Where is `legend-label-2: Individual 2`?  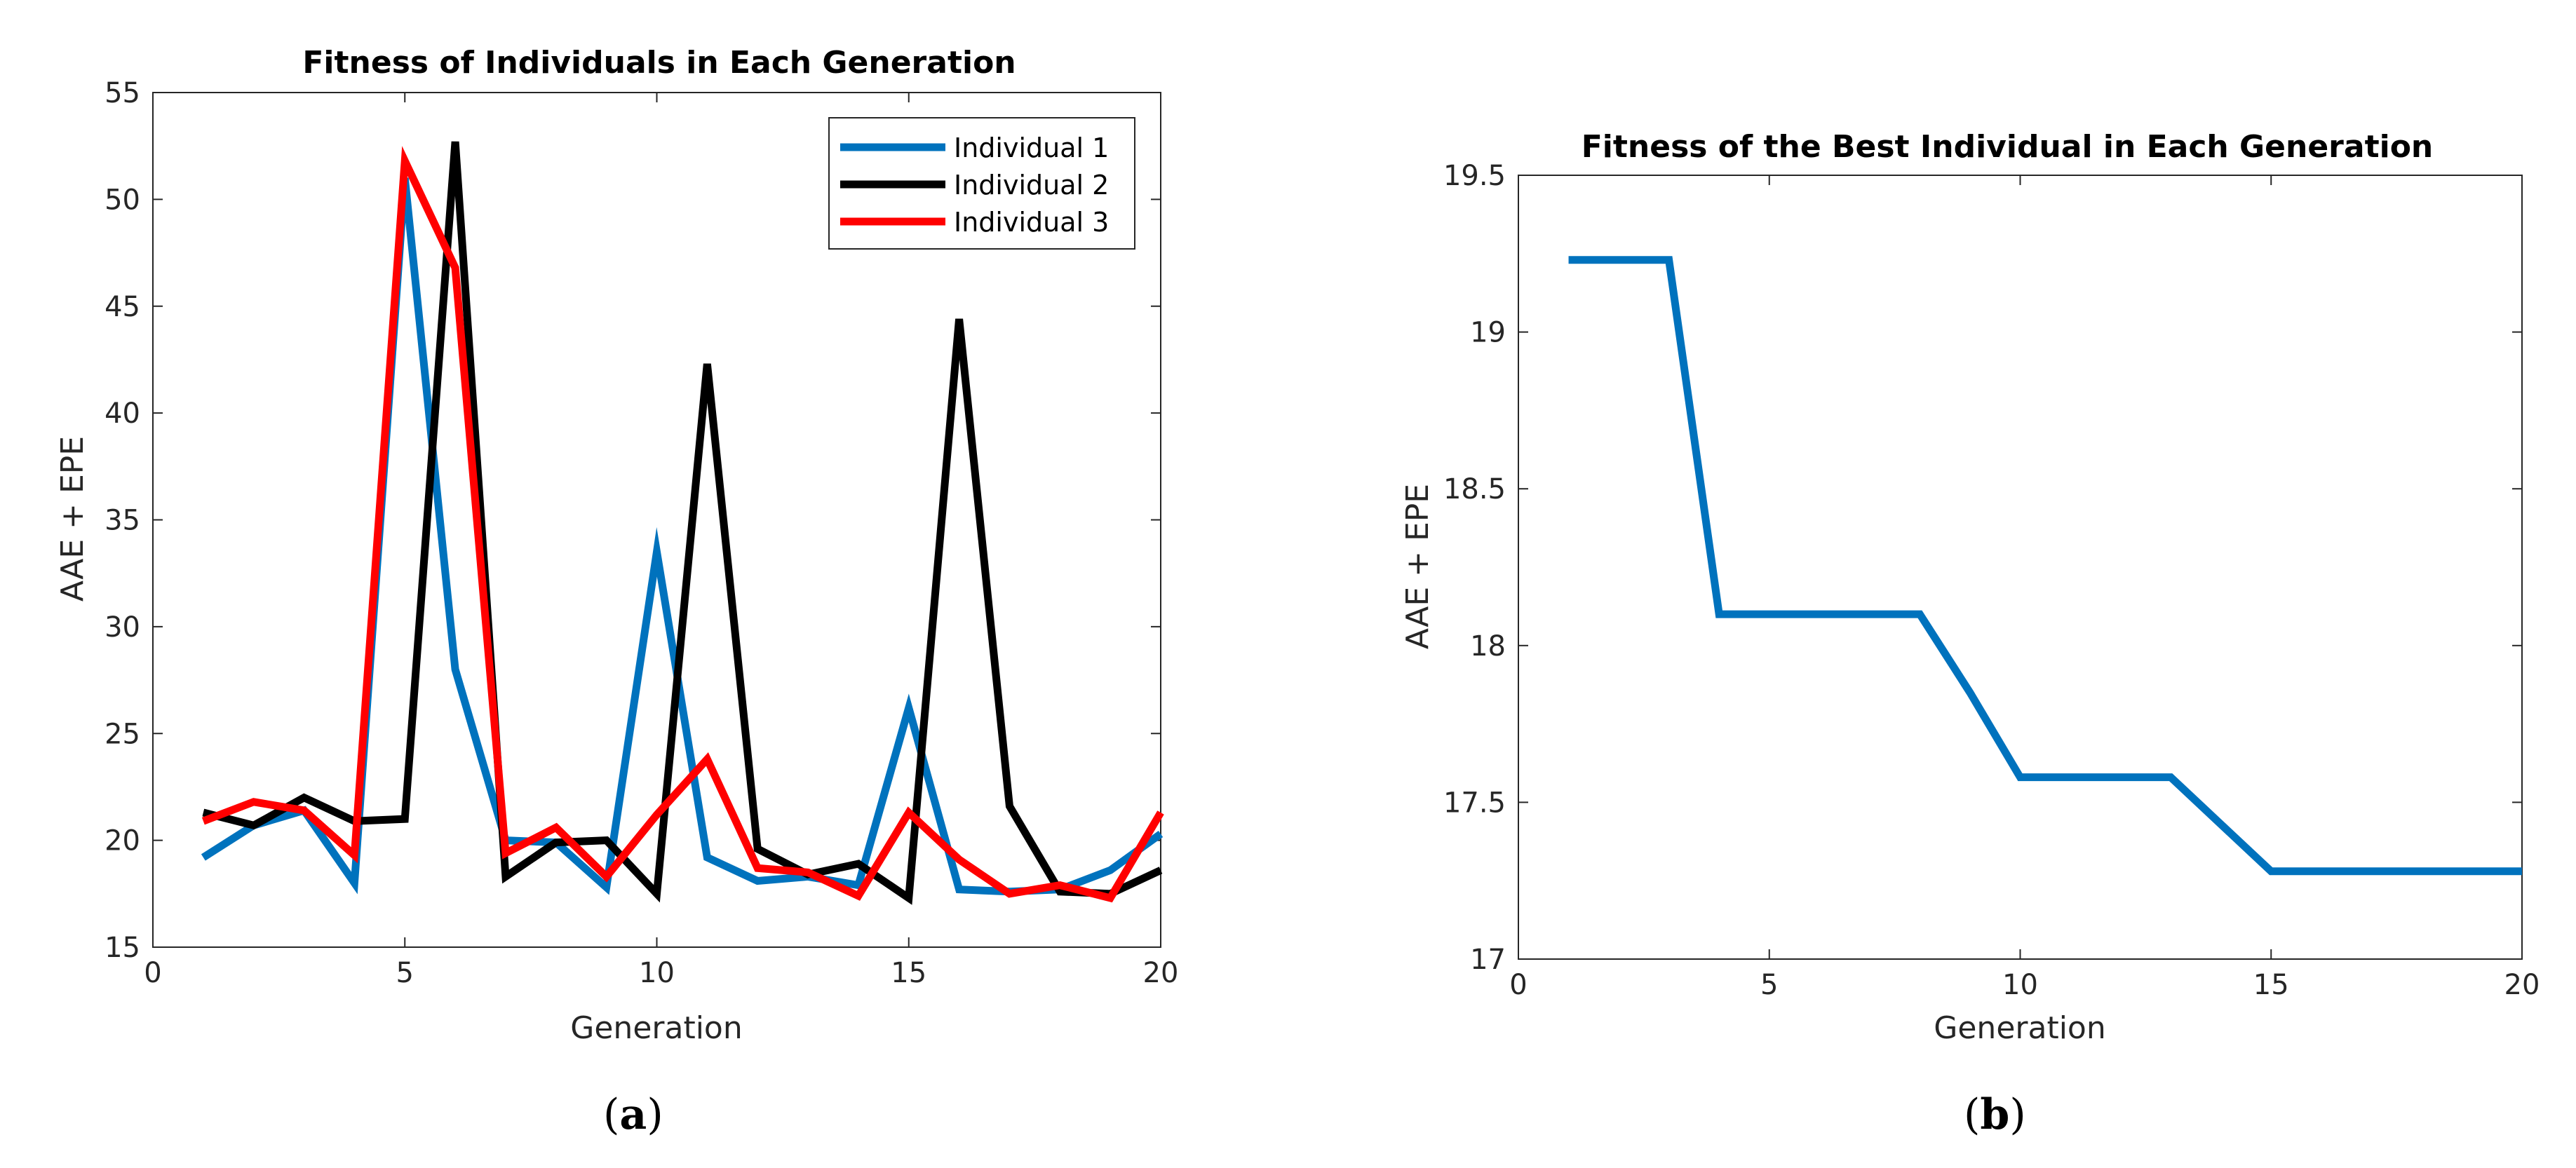 legend-label-2: Individual 2 is located at coordinates (1031, 186).